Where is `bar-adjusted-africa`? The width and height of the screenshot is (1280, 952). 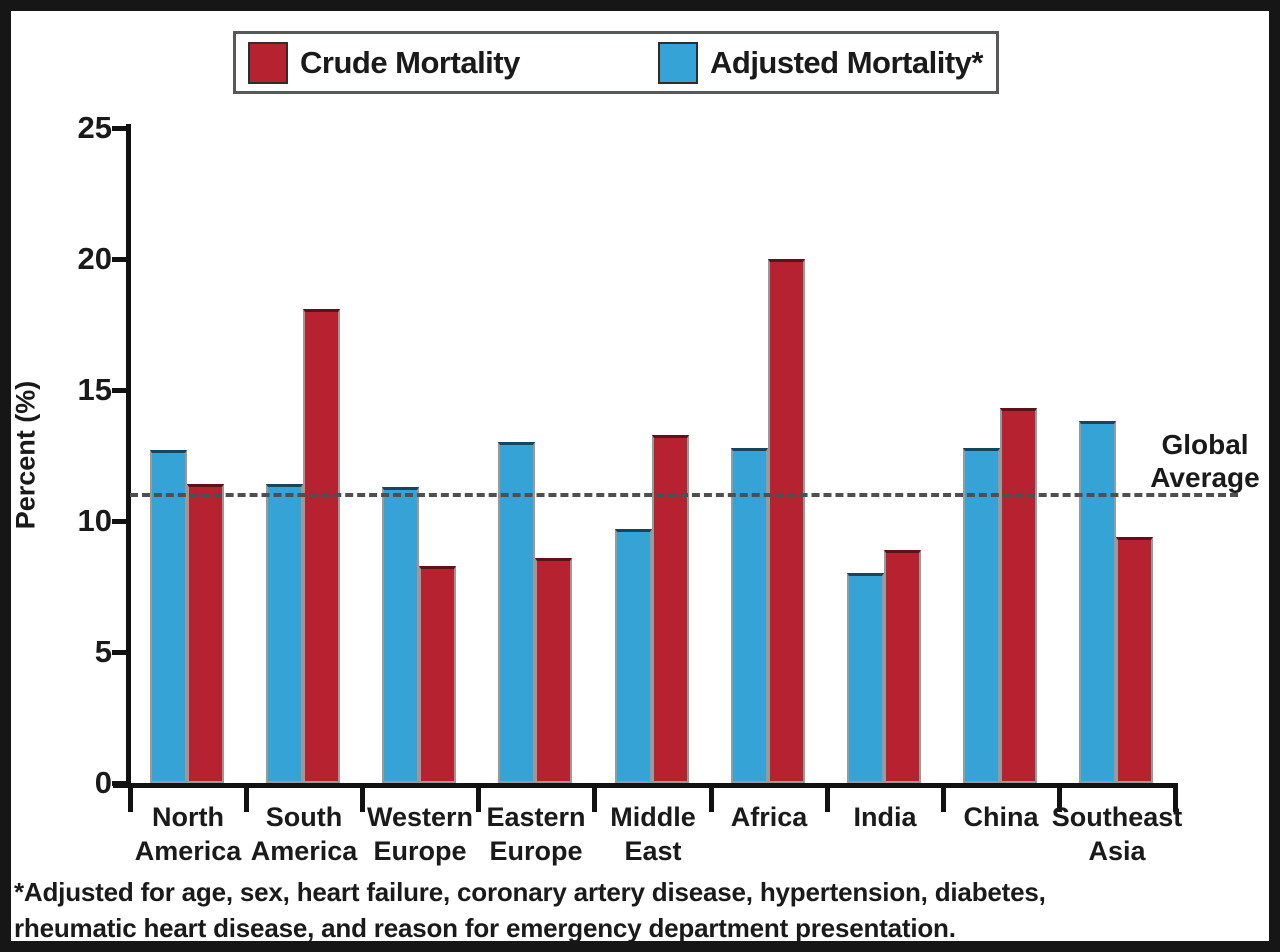 bar-adjusted-africa is located at coordinates (749, 615).